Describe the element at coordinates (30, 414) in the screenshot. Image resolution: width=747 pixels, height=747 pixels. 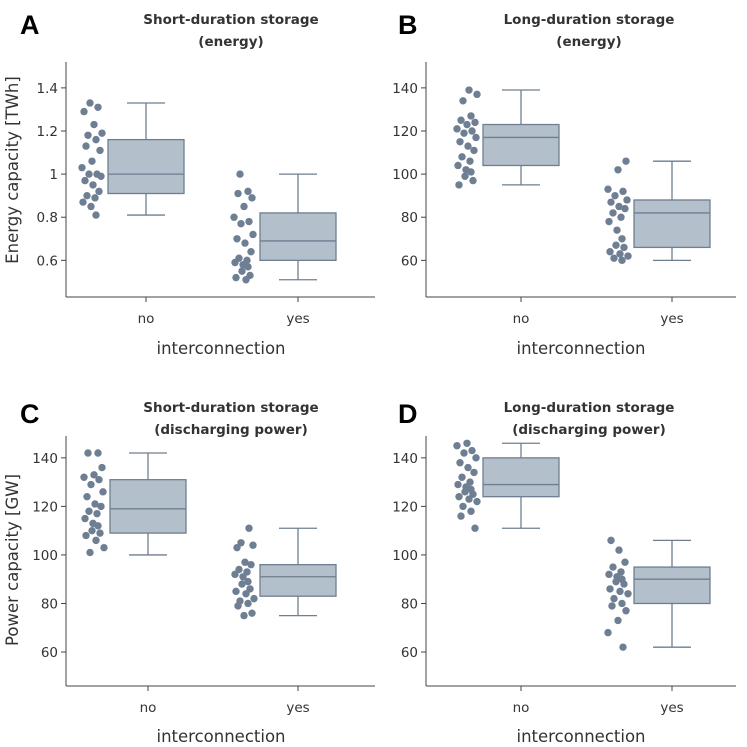
I see `panel-label: C` at that location.